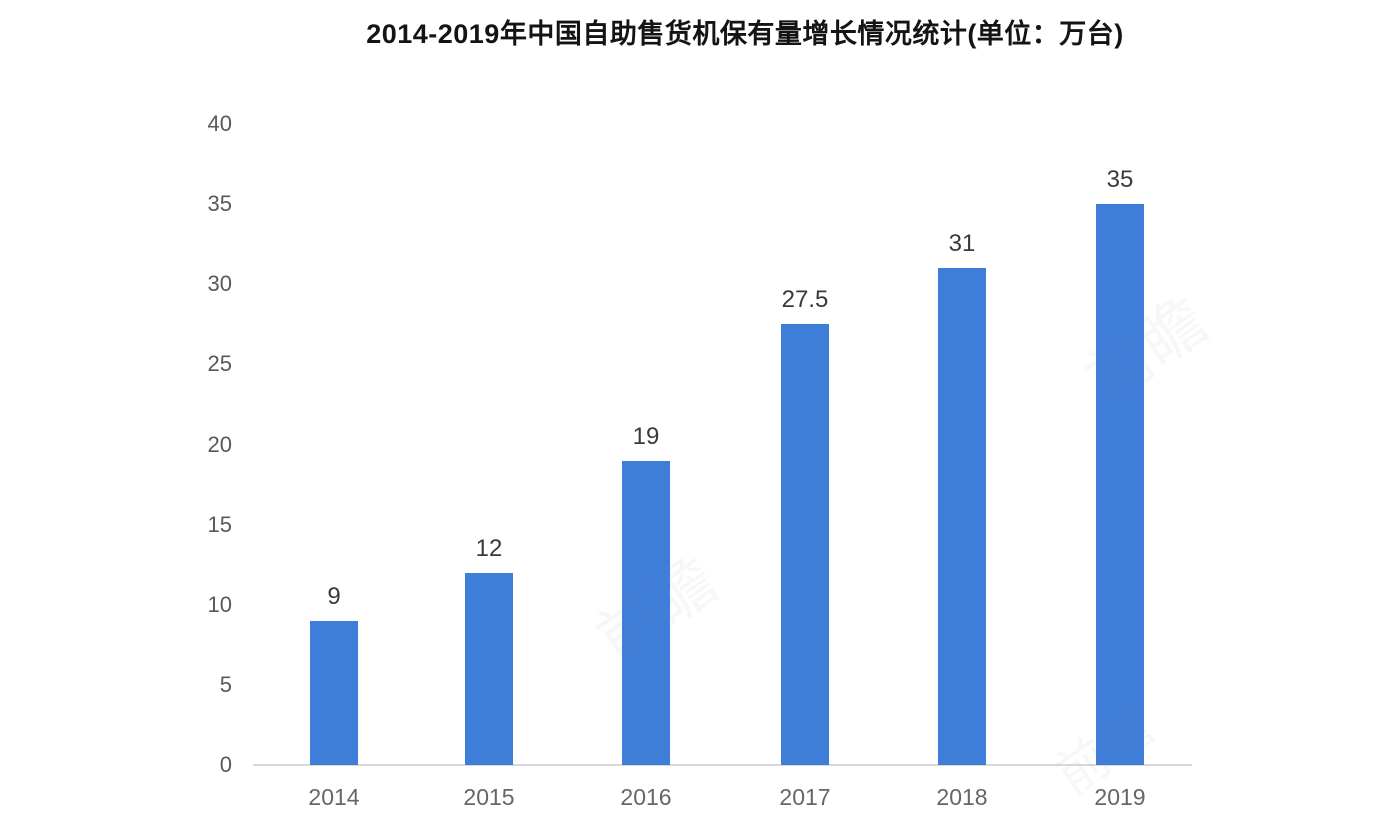 The width and height of the screenshot is (1400, 836). I want to click on bar-2019, so click(1120, 484).